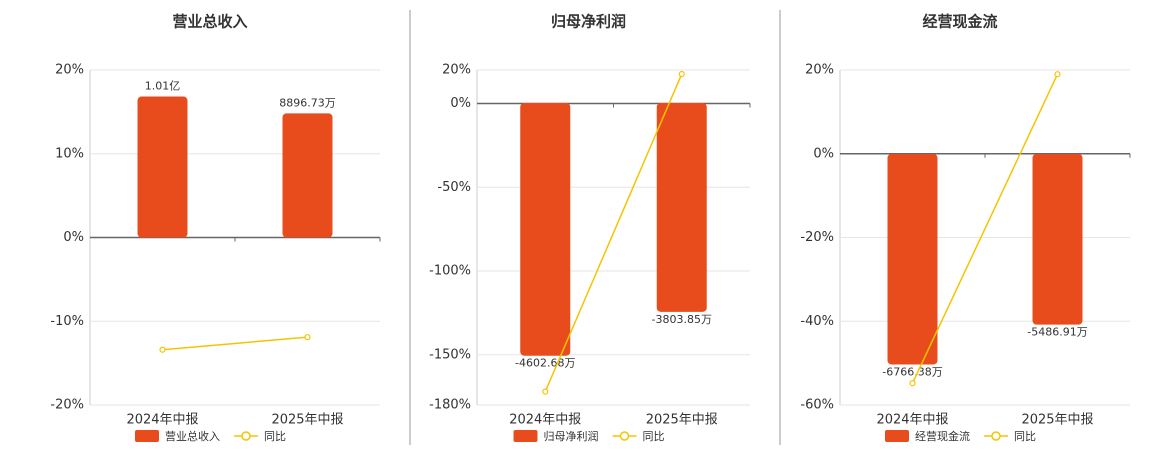 The image size is (1160, 450). I want to click on bar-value-label: 8896.73万, so click(307, 102).